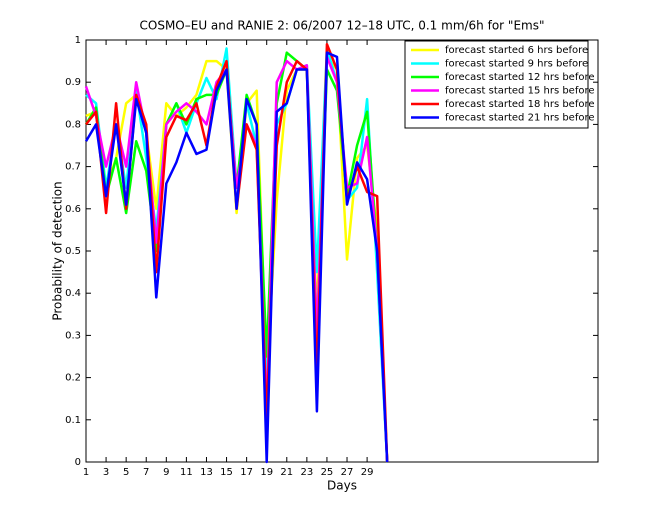 This screenshot has width=660, height=520. What do you see at coordinates (226, 472) in the screenshot?
I see `x-tick-label: 15` at bounding box center [226, 472].